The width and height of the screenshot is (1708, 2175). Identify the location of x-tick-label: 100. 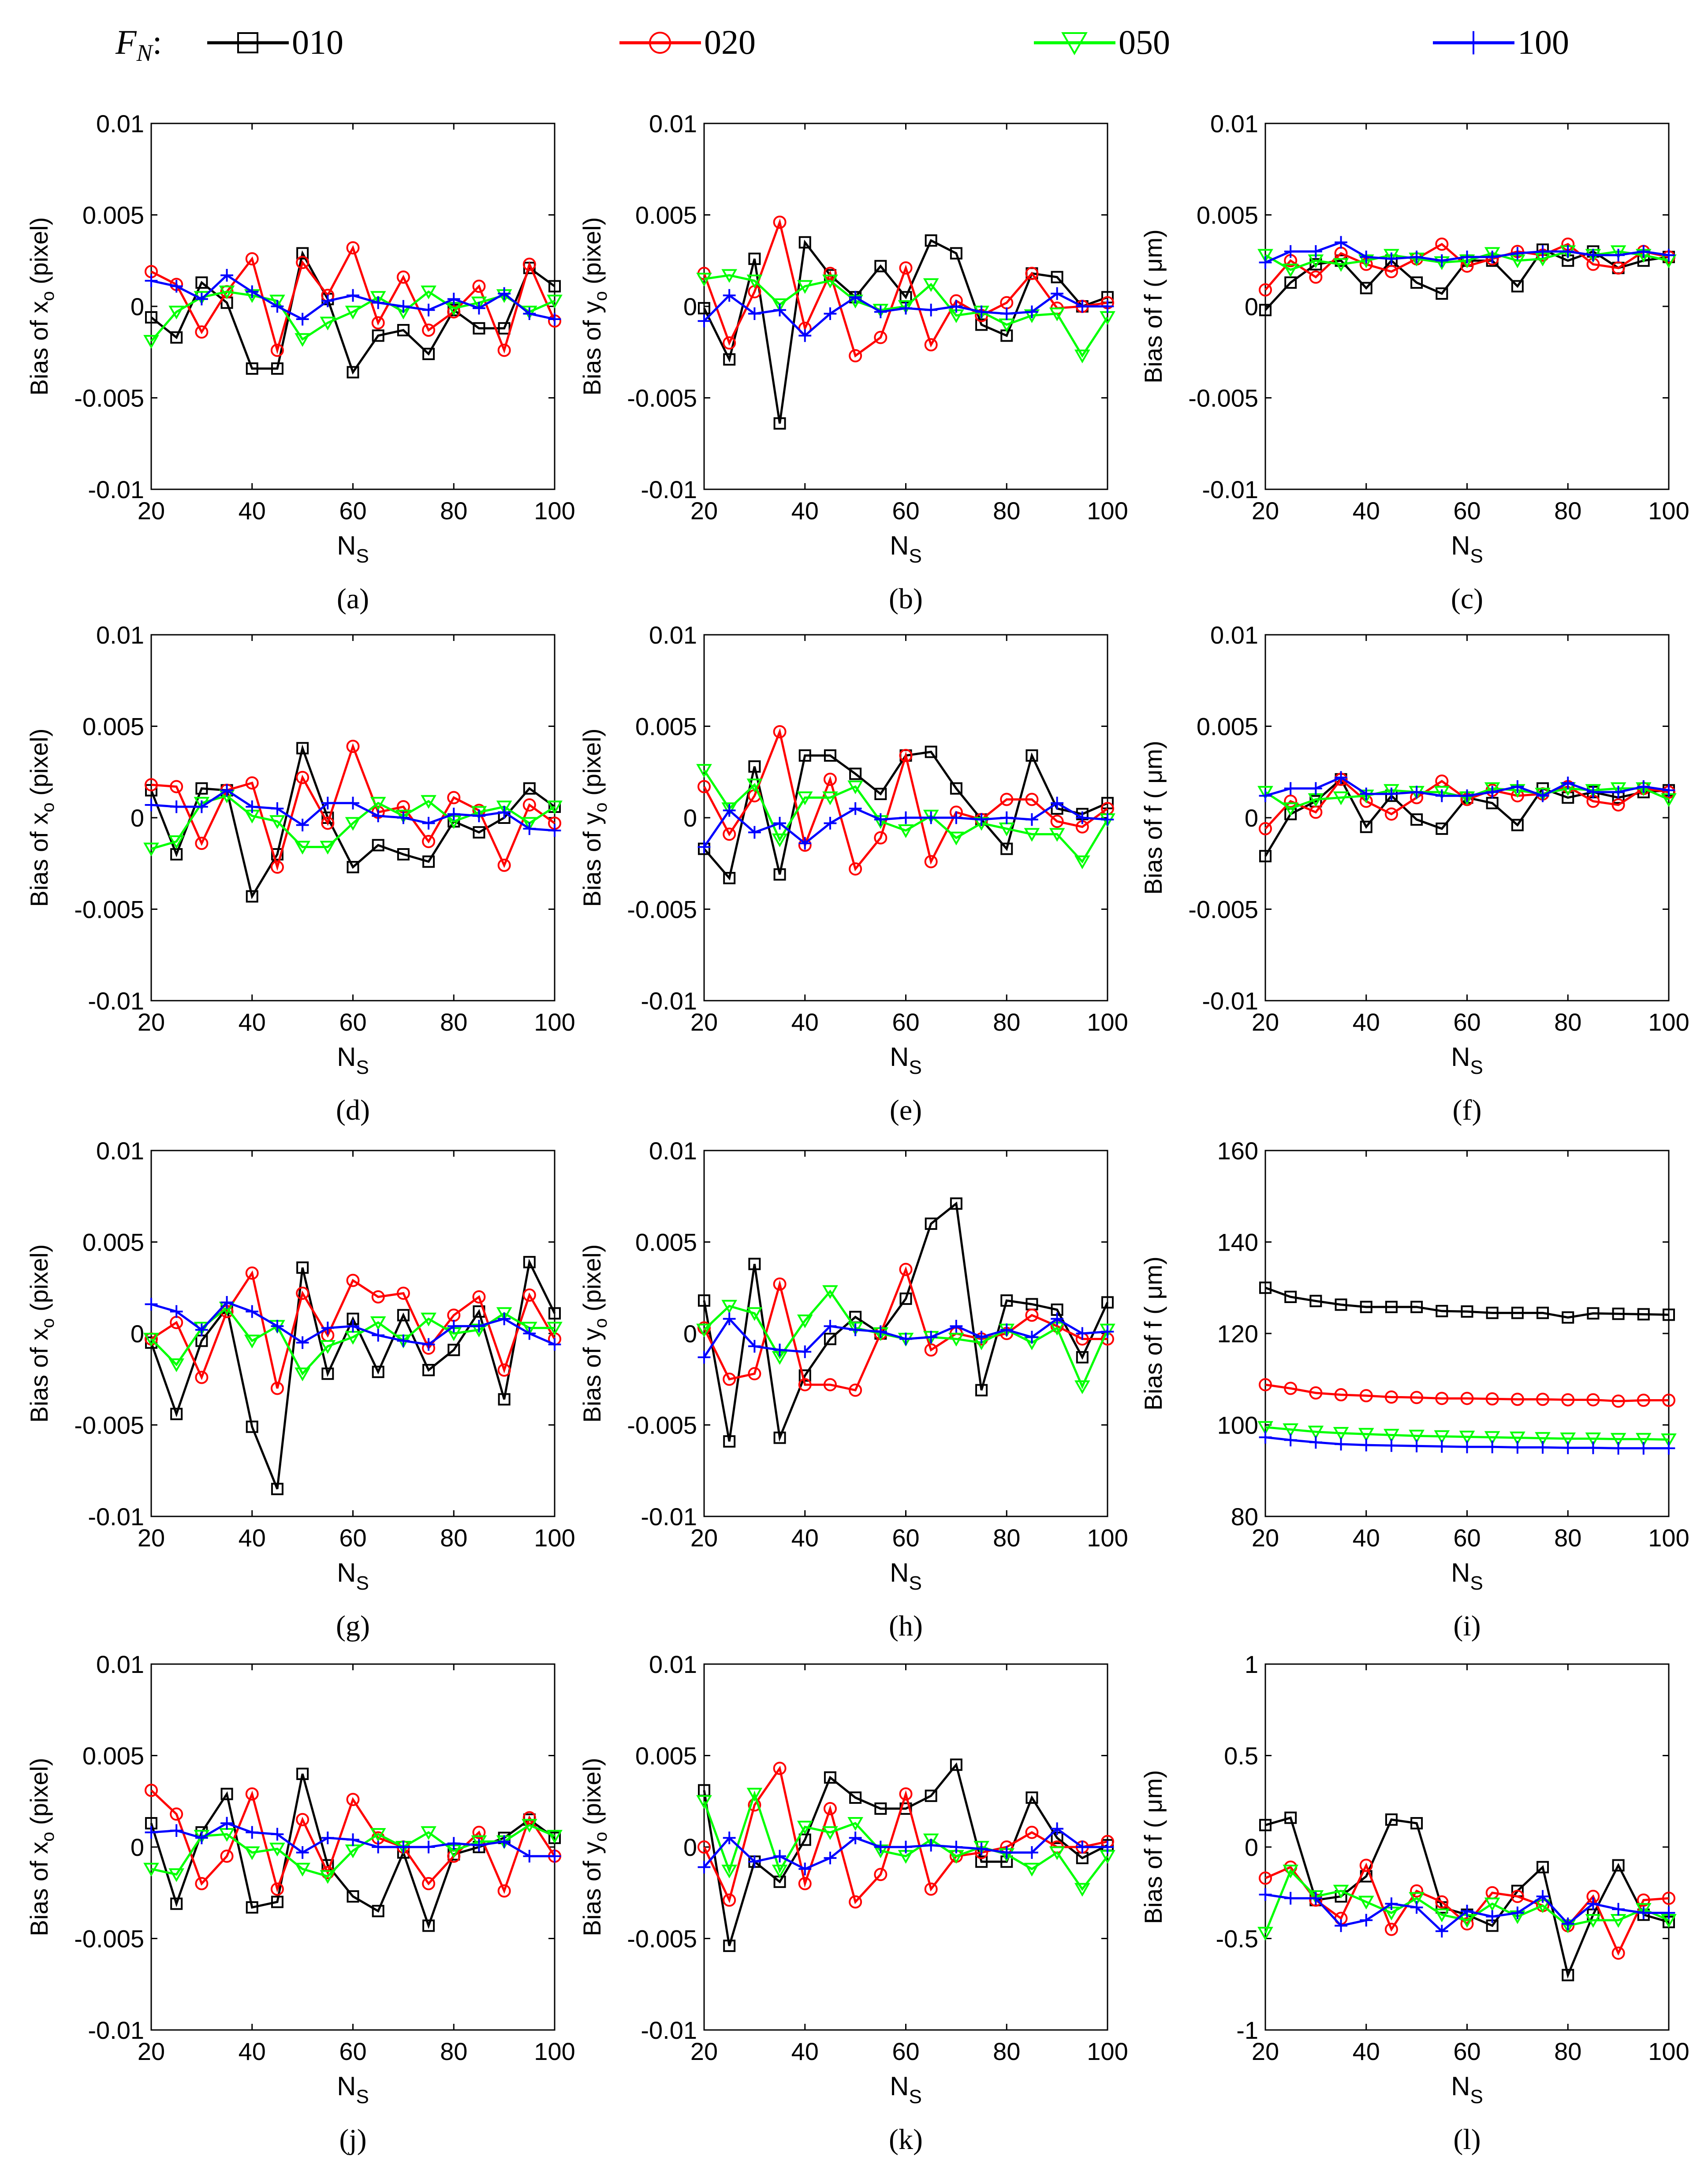
(1107, 2051).